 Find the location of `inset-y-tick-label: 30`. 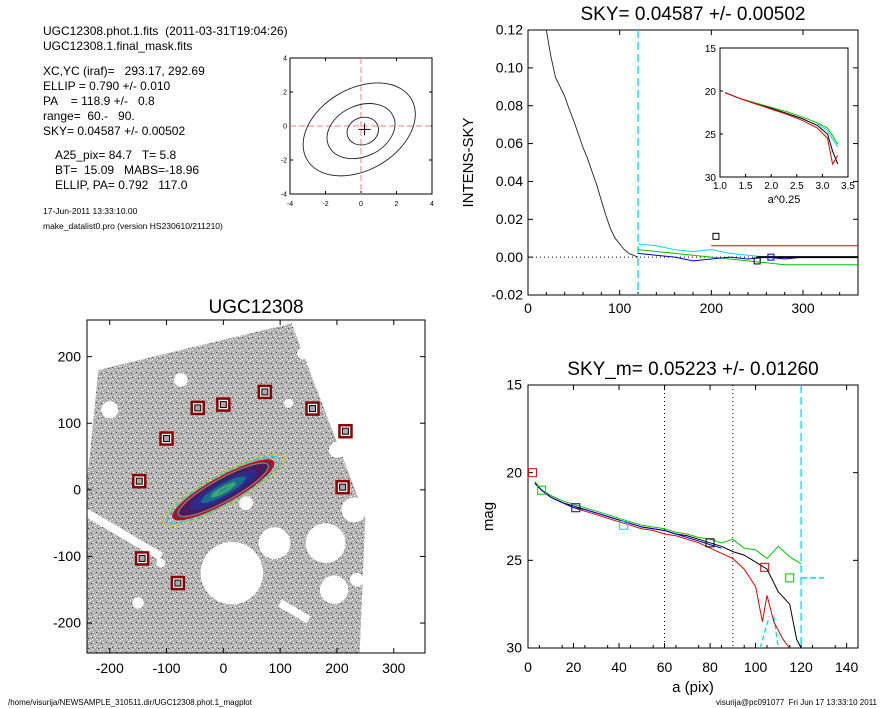

inset-y-tick-label: 30 is located at coordinates (711, 178).